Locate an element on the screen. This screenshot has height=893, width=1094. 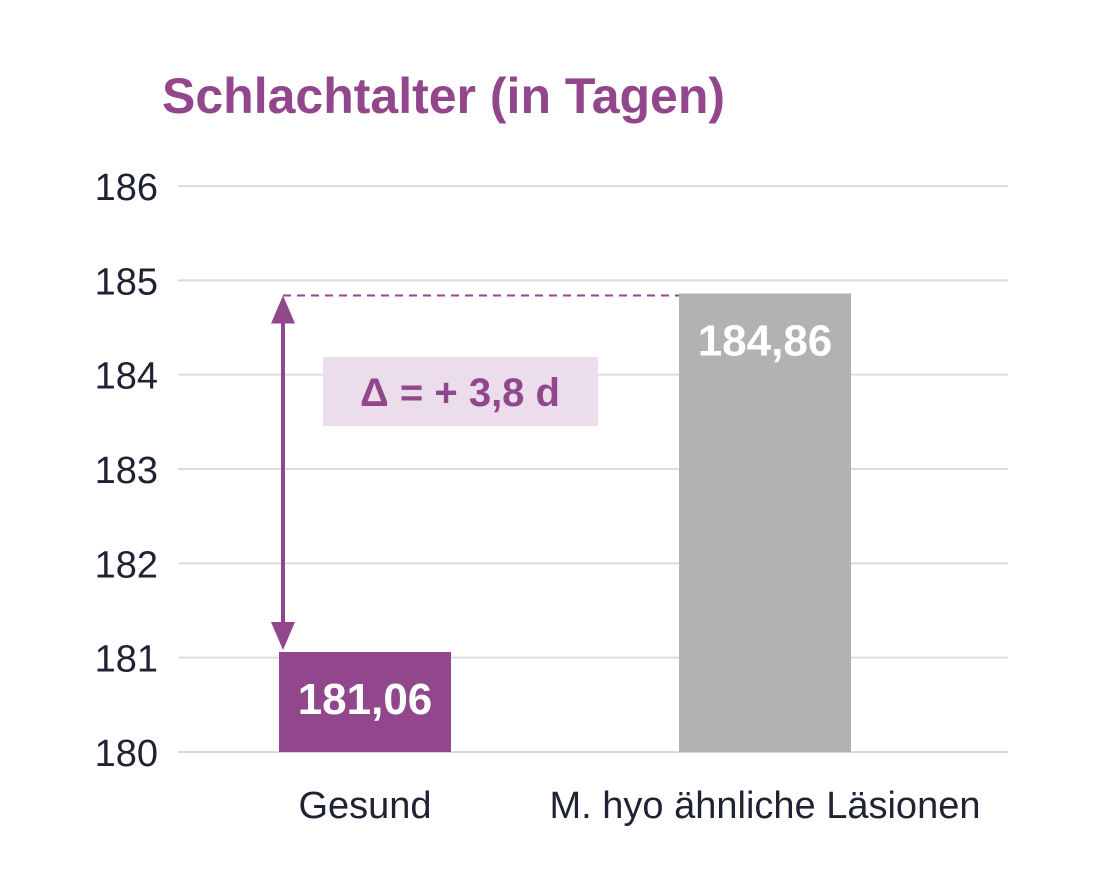
y-tick-label: 184 is located at coordinates (126, 377).